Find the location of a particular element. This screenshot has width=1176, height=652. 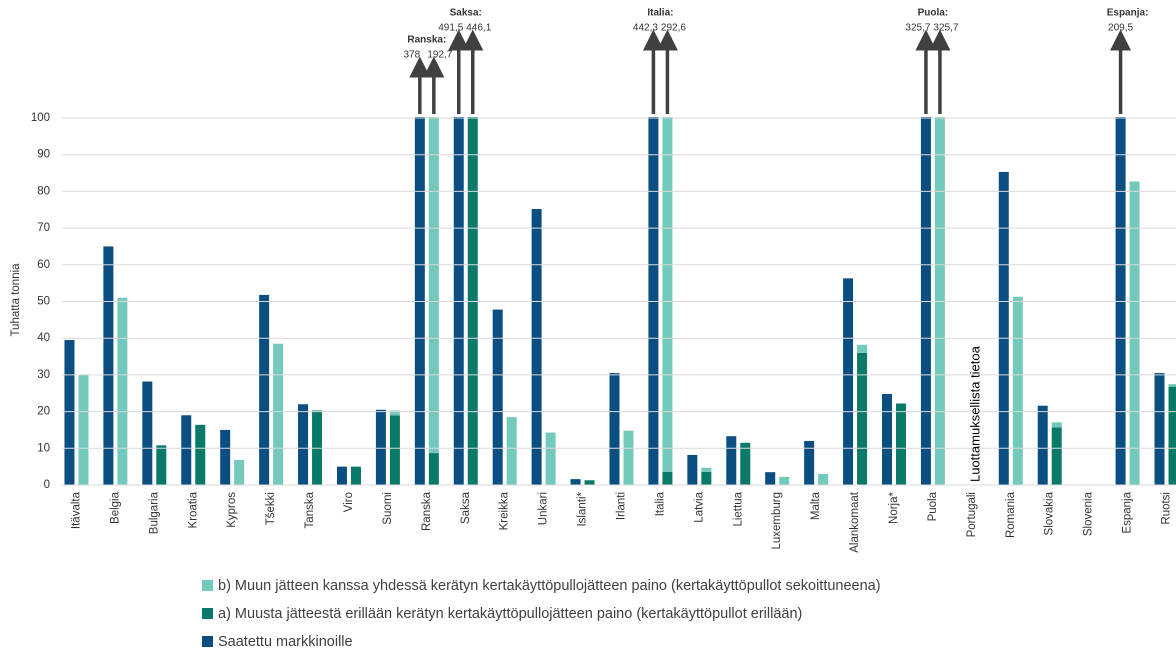

x-tick-label: Malta is located at coordinates (816, 505).